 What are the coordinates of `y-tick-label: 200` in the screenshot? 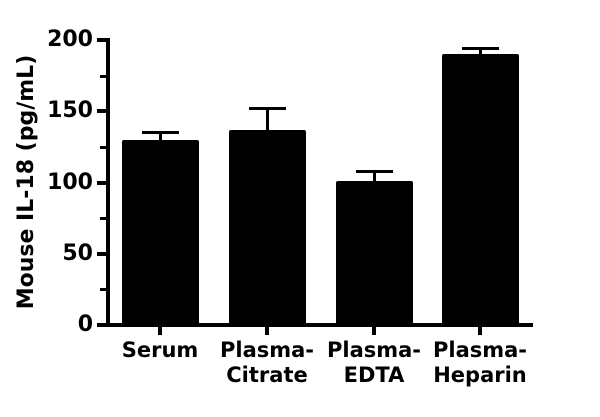 It's located at (70, 39).